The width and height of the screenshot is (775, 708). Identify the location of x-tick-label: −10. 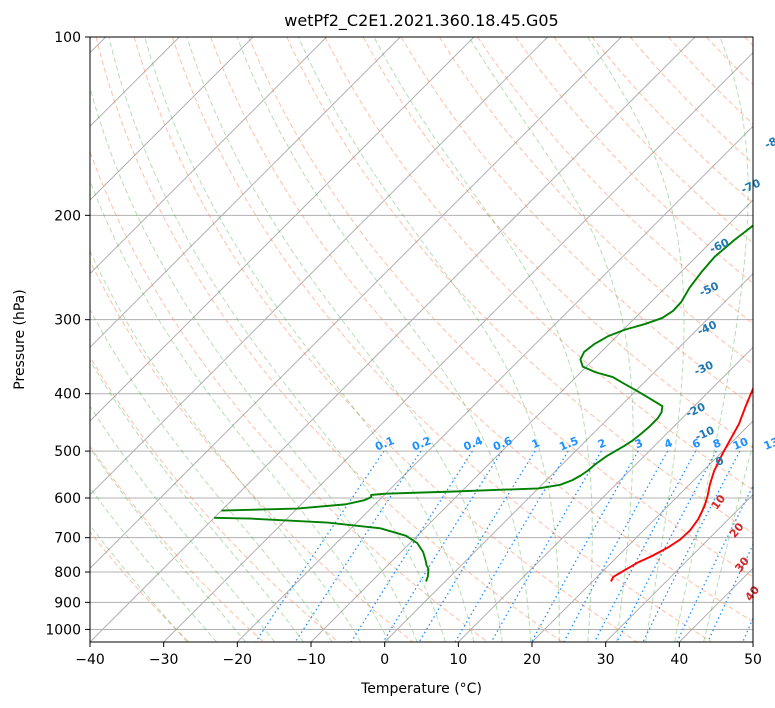
(311, 660).